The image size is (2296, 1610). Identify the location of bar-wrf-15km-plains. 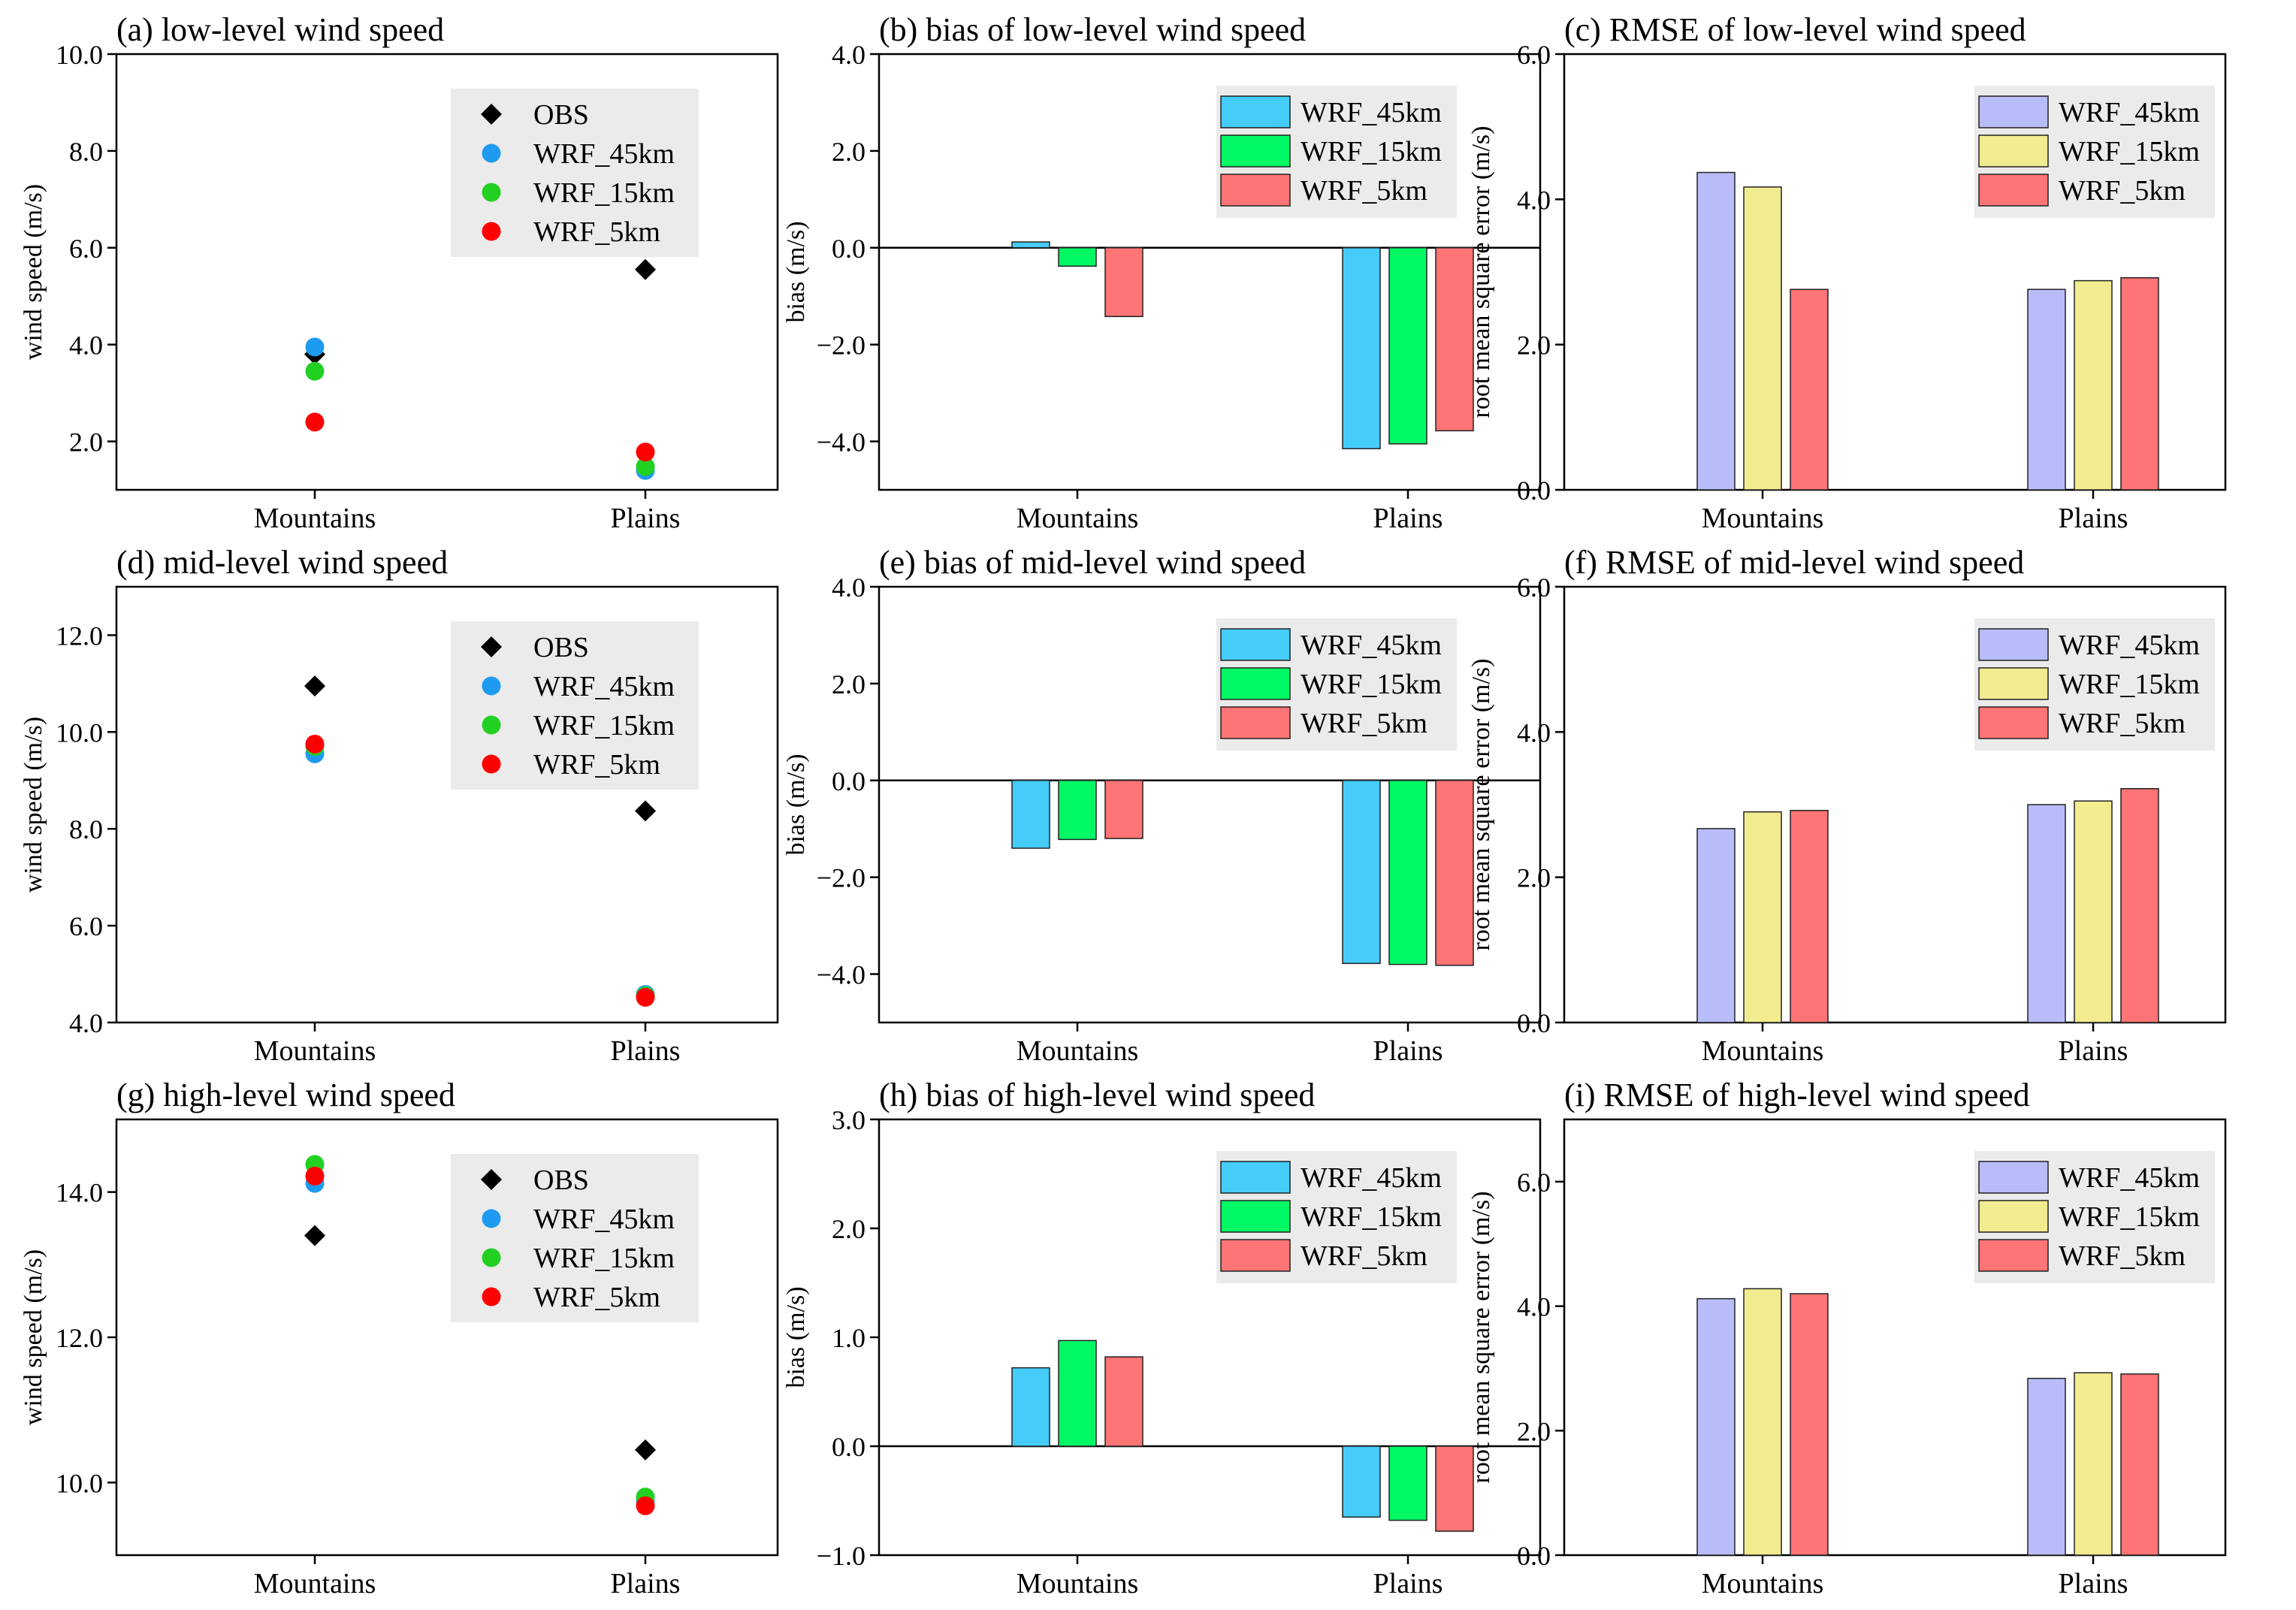
(1407, 1483).